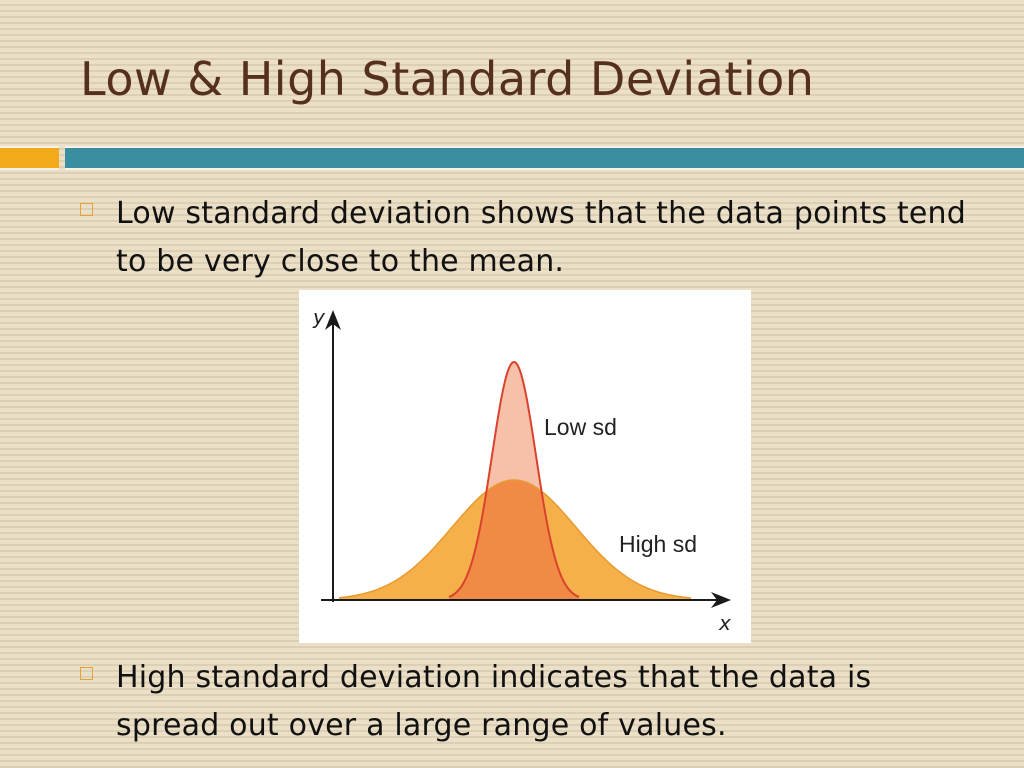  Describe the element at coordinates (333, 320) in the screenshot. I see `y-axis-arrow-icon` at that location.